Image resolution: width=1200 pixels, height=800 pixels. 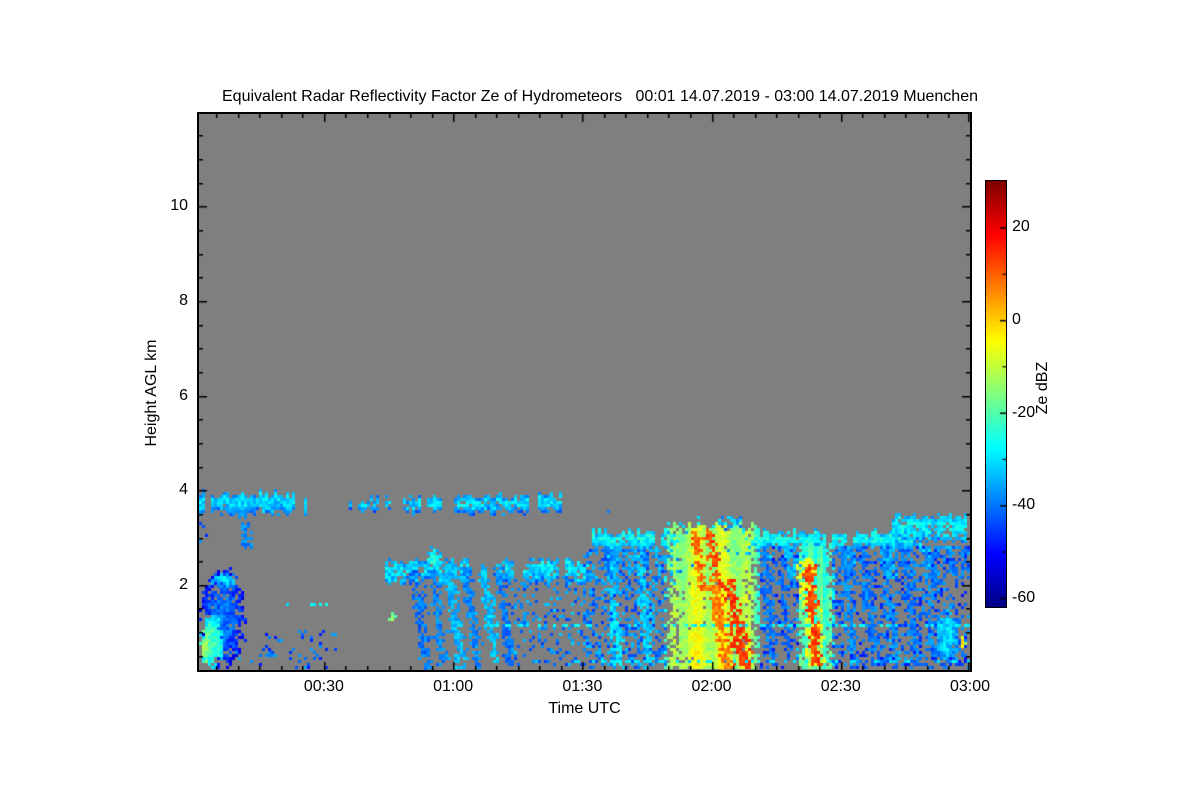 I want to click on y-tick-label: 10, so click(x=179, y=206).